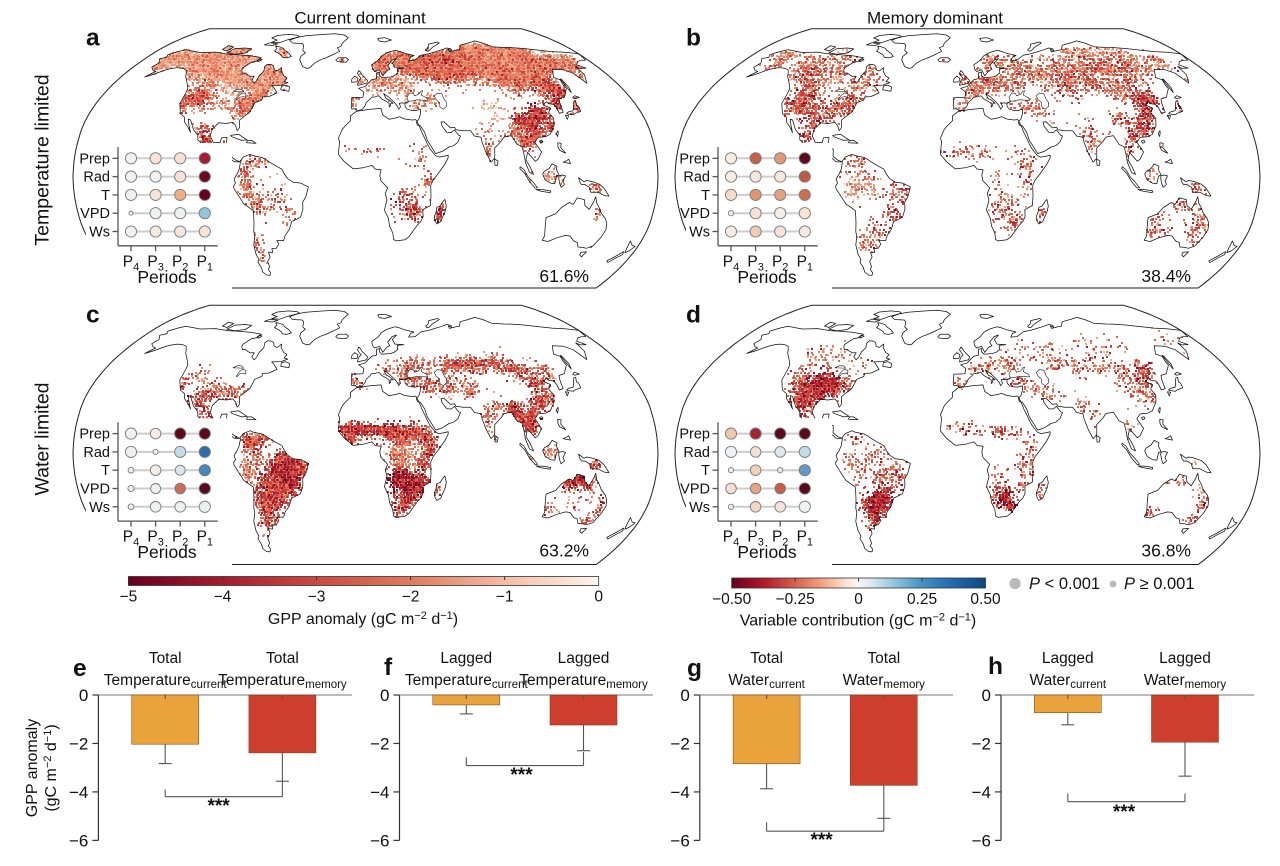  Describe the element at coordinates (51, 767) in the screenshot. I see `svg-text: (gC m−2 d−1)` at that location.